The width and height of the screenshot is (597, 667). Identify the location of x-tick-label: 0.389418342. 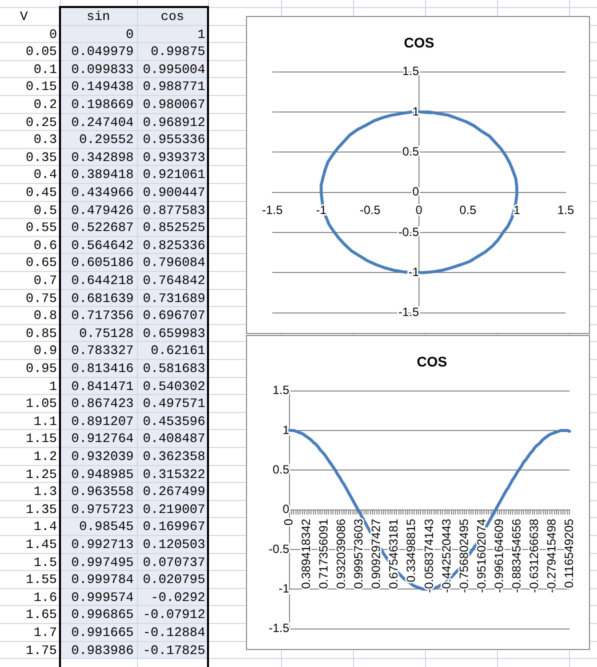
(306, 553).